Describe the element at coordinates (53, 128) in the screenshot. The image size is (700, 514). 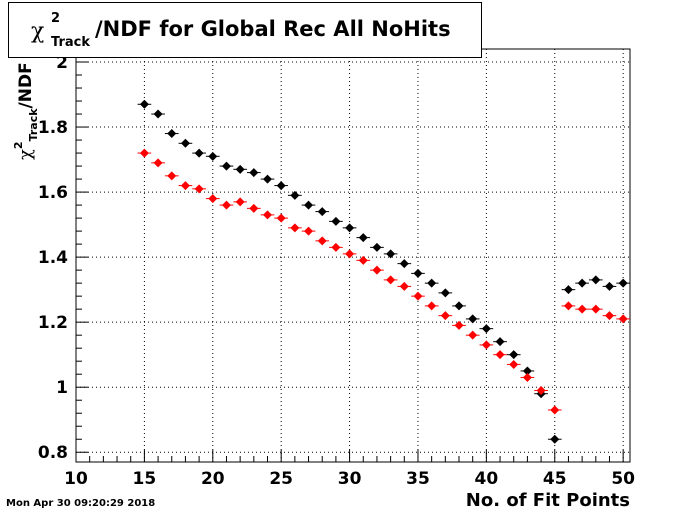
I see `y-tick-label: 1.8` at that location.